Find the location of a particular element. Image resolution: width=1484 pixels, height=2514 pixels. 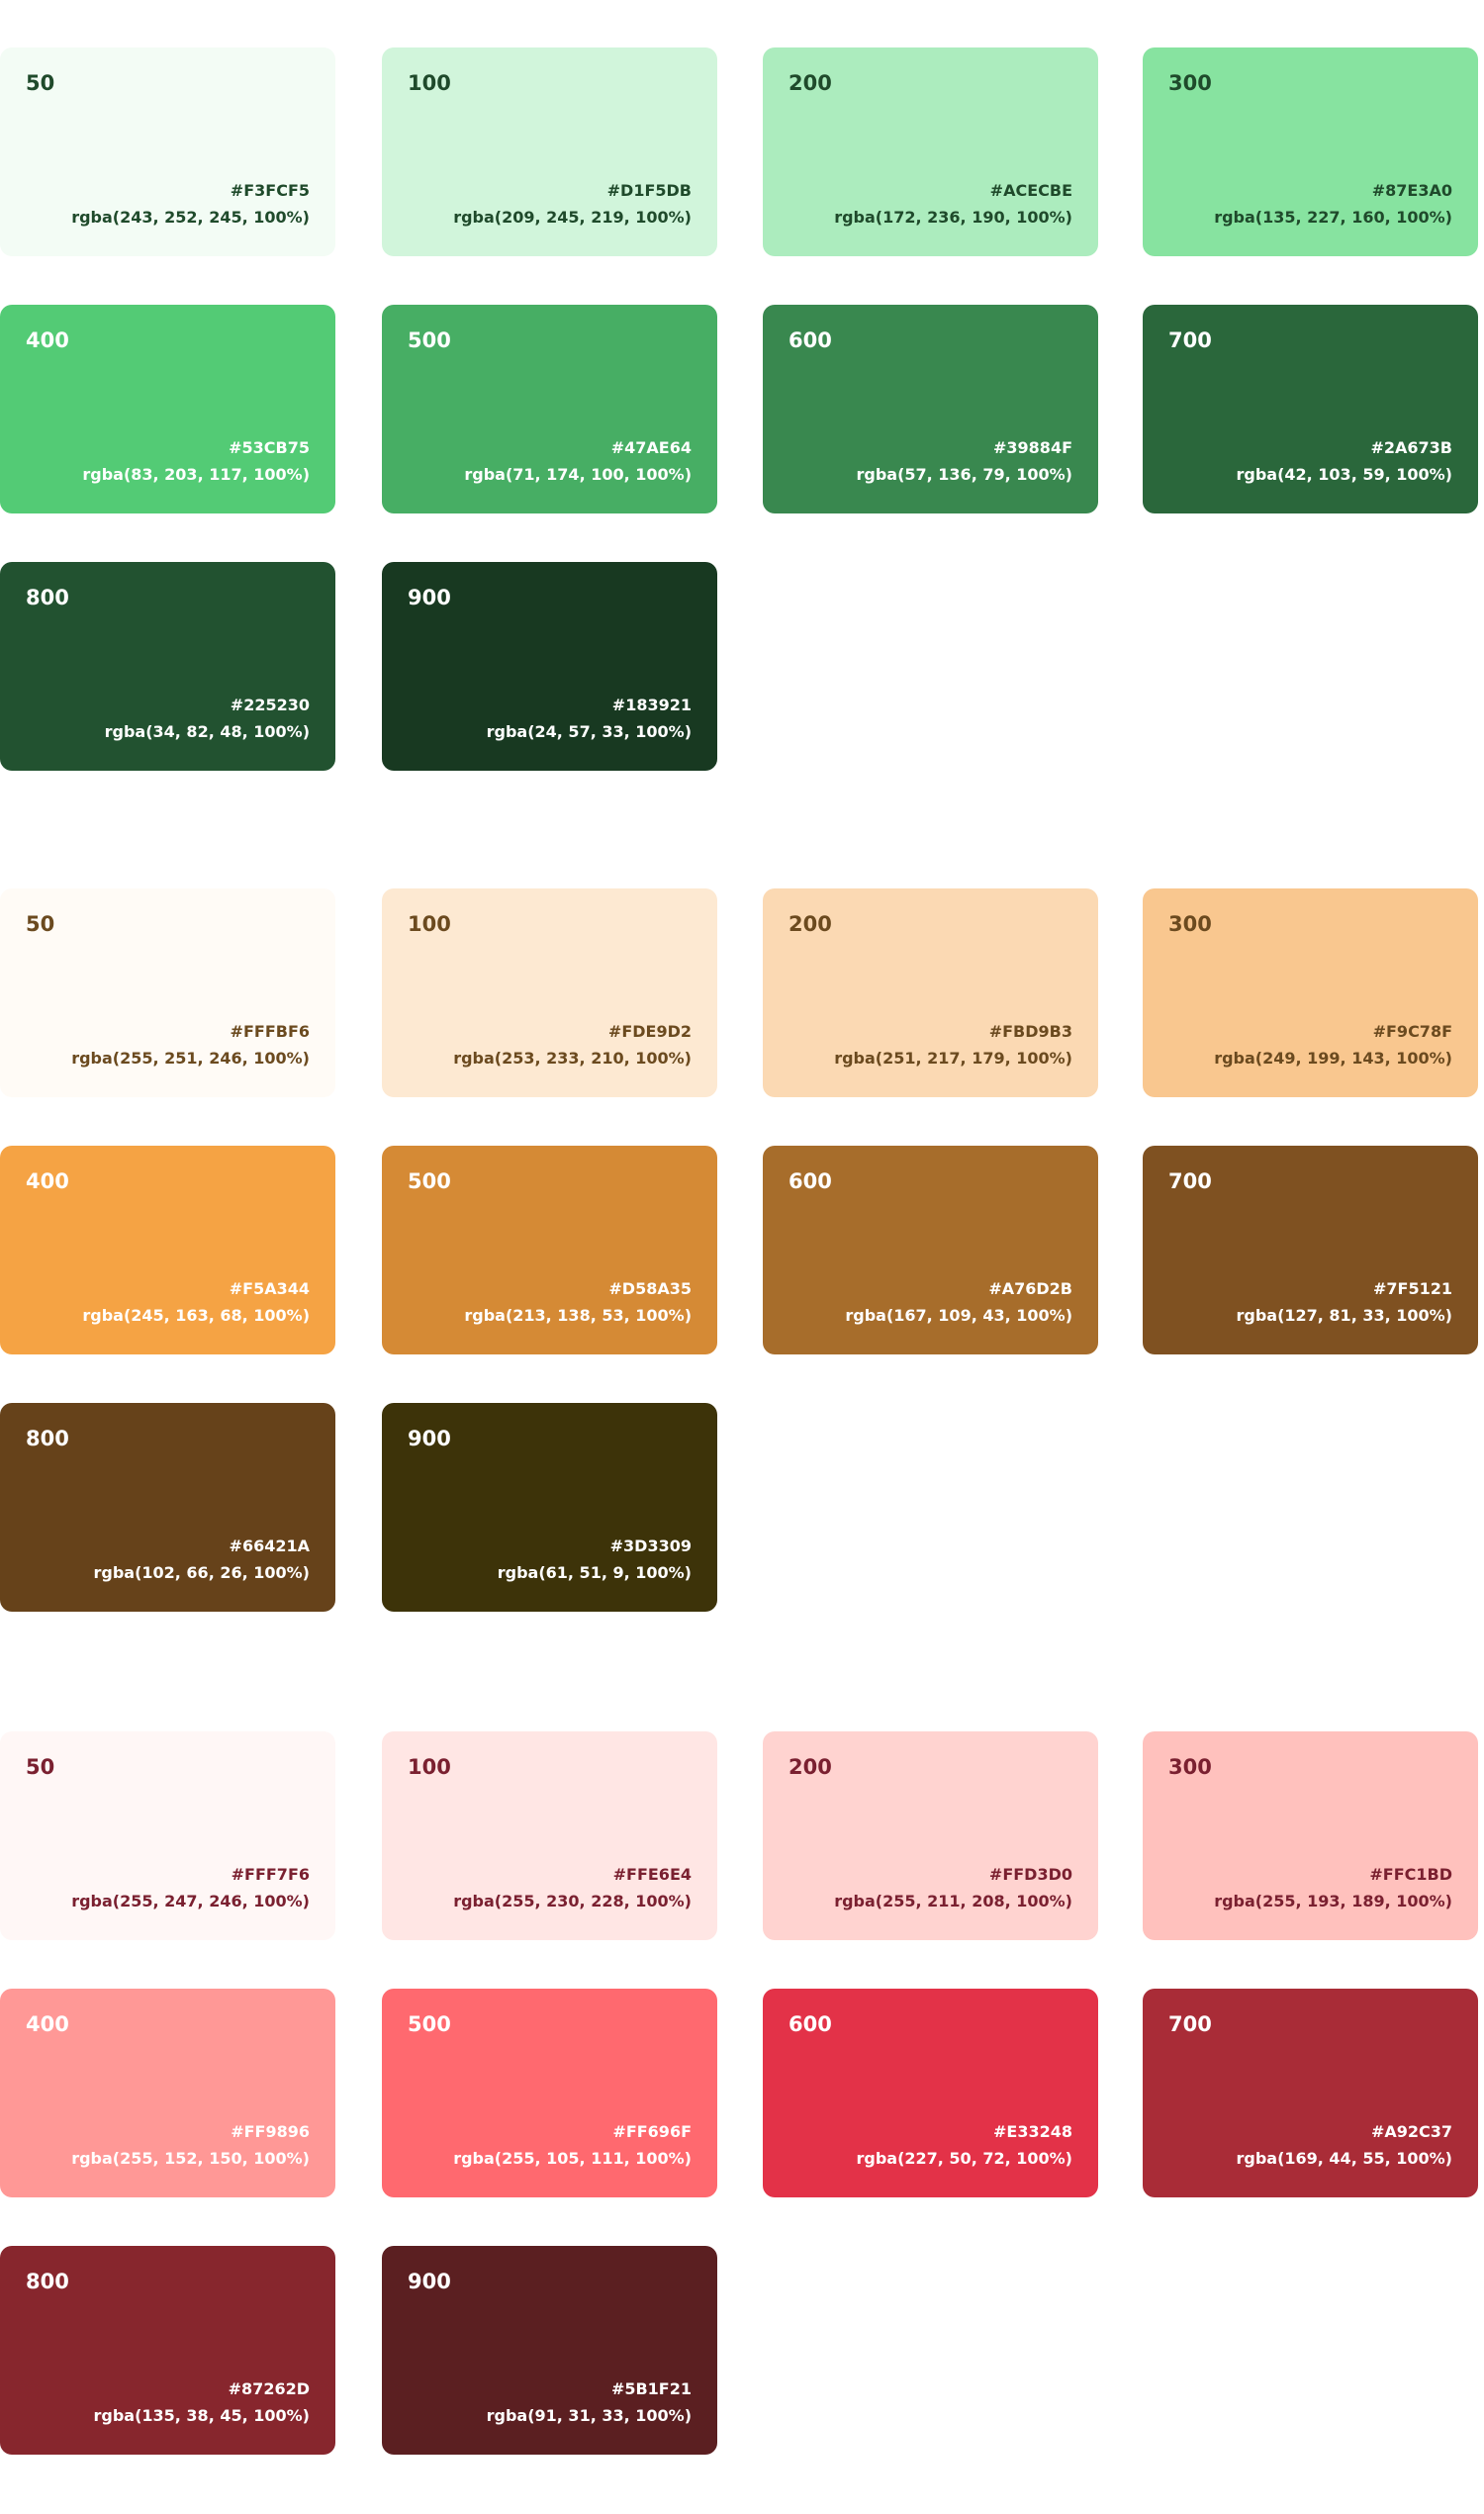

color-swatch: 200 #FFD3D0 rgba(255, 211, 208, 100%) is located at coordinates (930, 1835).